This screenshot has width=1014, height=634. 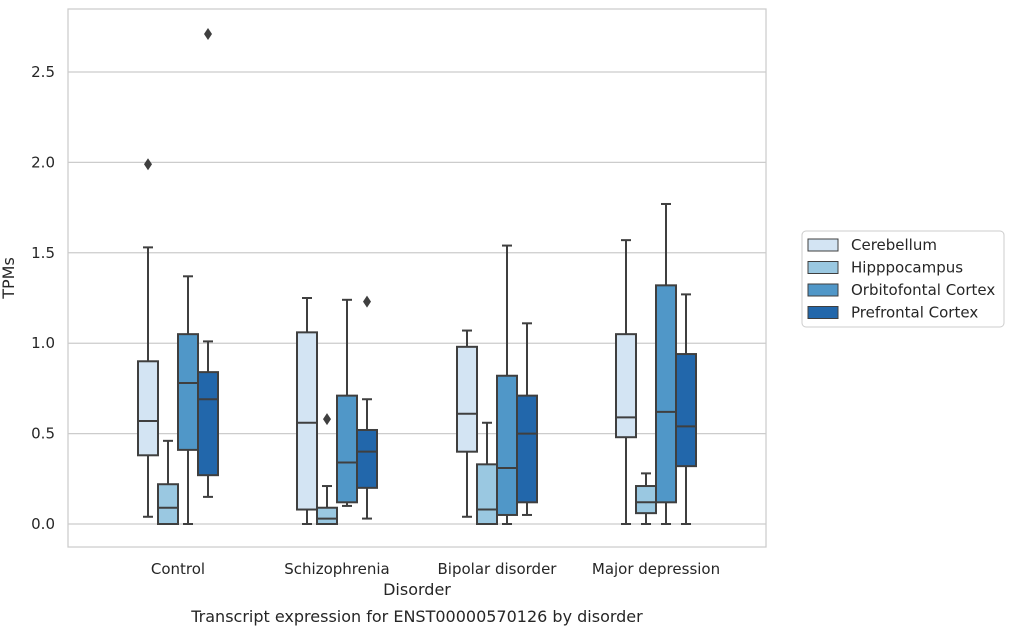 I want to click on legend-label: Hipppocampus, so click(x=907, y=268).